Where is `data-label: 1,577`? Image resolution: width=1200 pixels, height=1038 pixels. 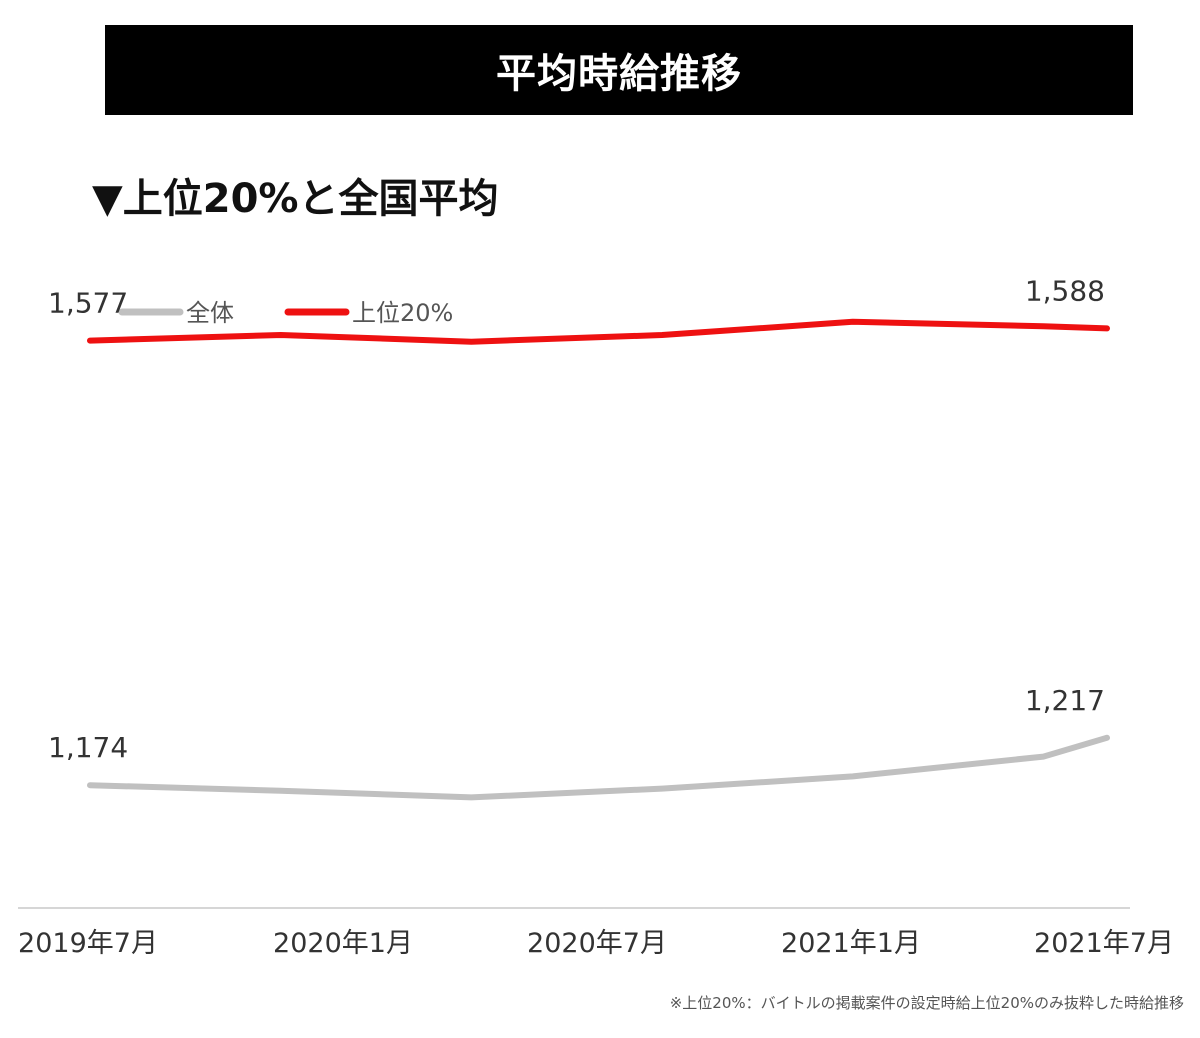 data-label: 1,577 is located at coordinates (88, 303).